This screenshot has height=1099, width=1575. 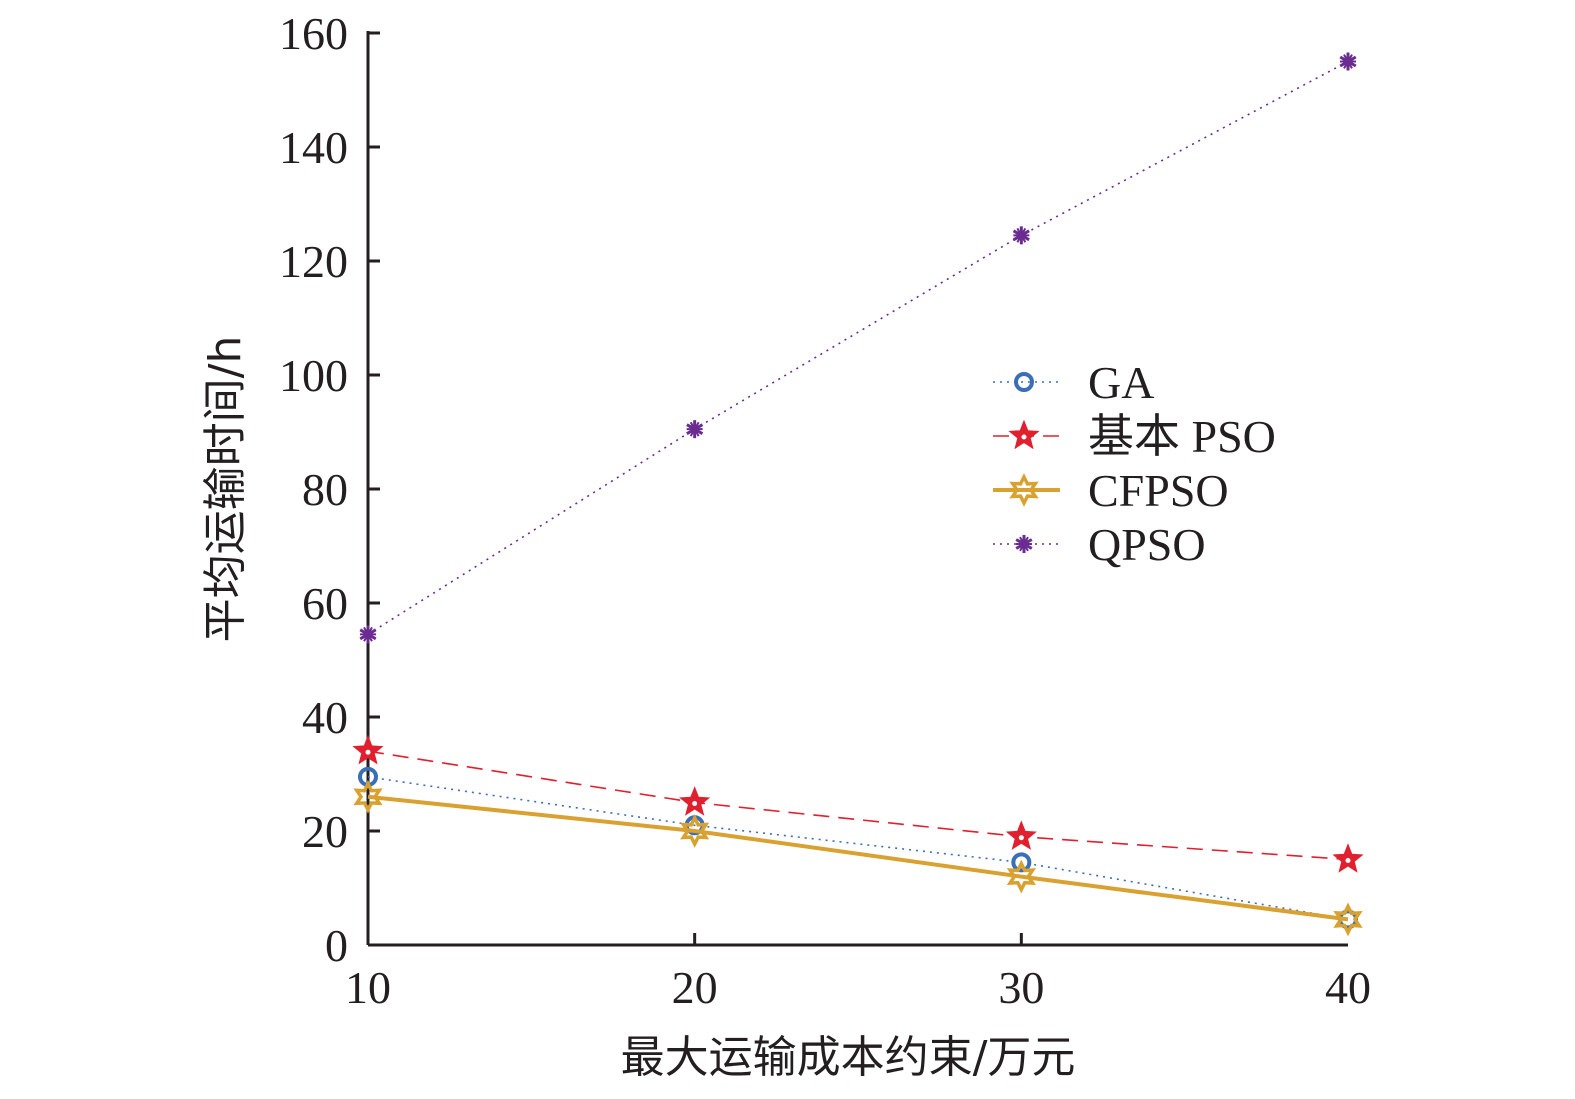 I want to click on y-tick-label: 120, so click(x=313, y=261).